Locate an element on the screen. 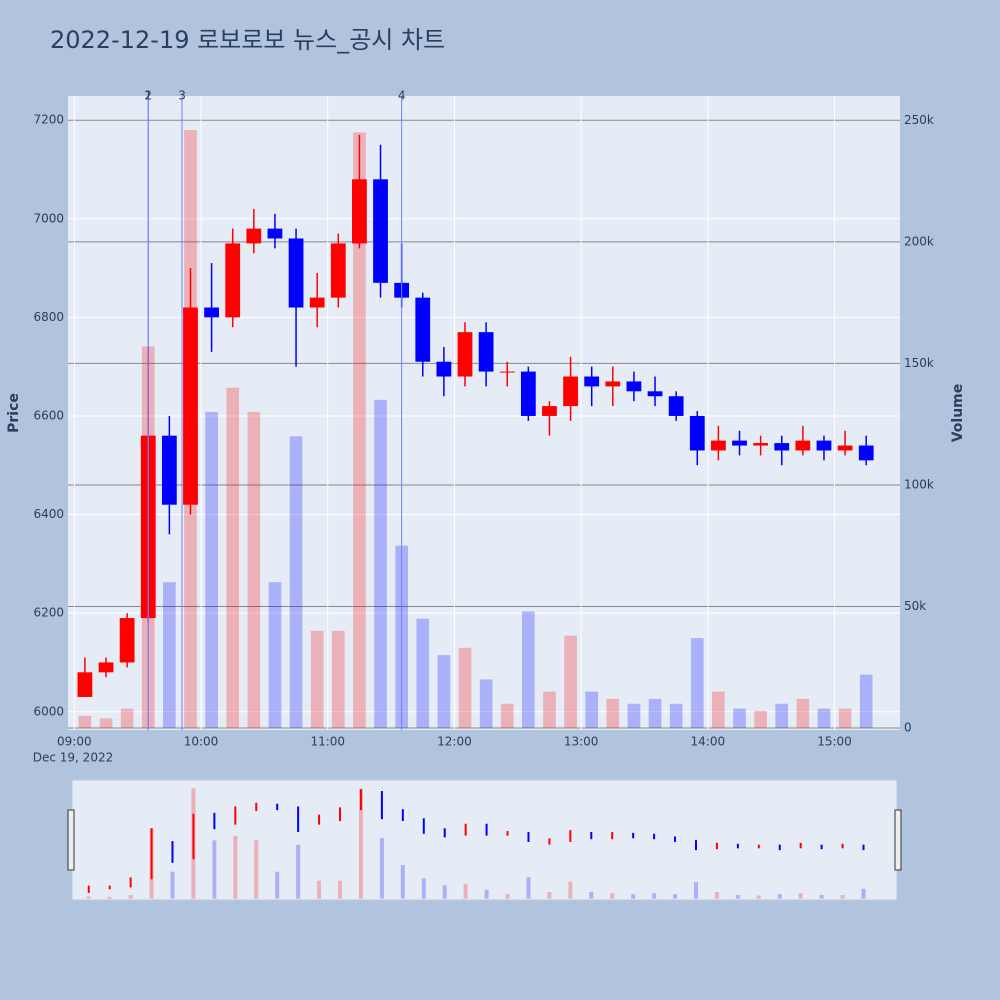 The height and width of the screenshot is (1000, 1000). y2-tick-label: 50k is located at coordinates (915, 606).